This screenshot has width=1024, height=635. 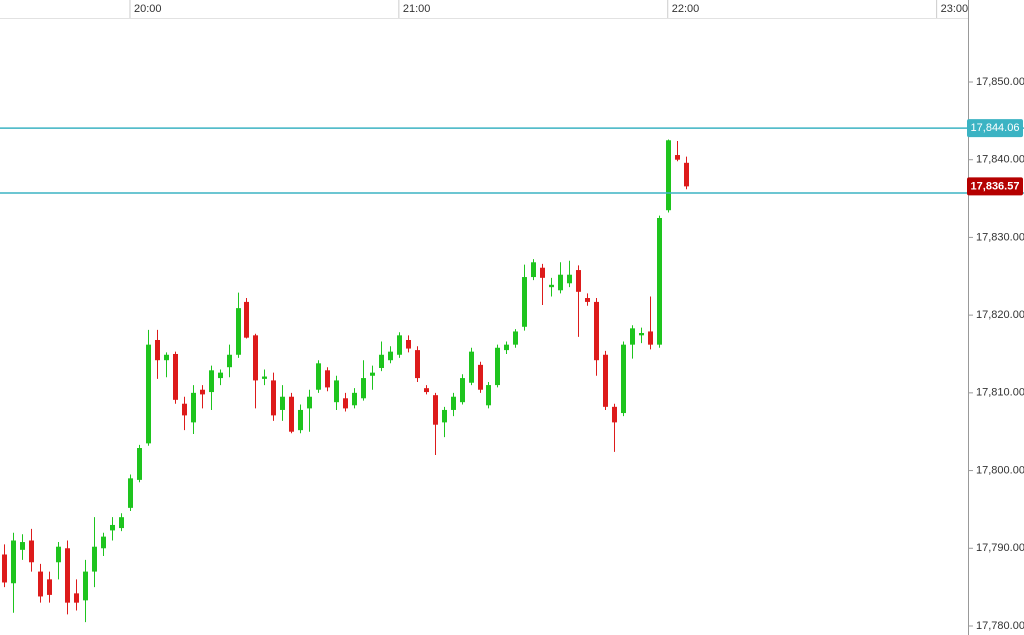 I want to click on level-label: 17,844.06, so click(x=995, y=128).